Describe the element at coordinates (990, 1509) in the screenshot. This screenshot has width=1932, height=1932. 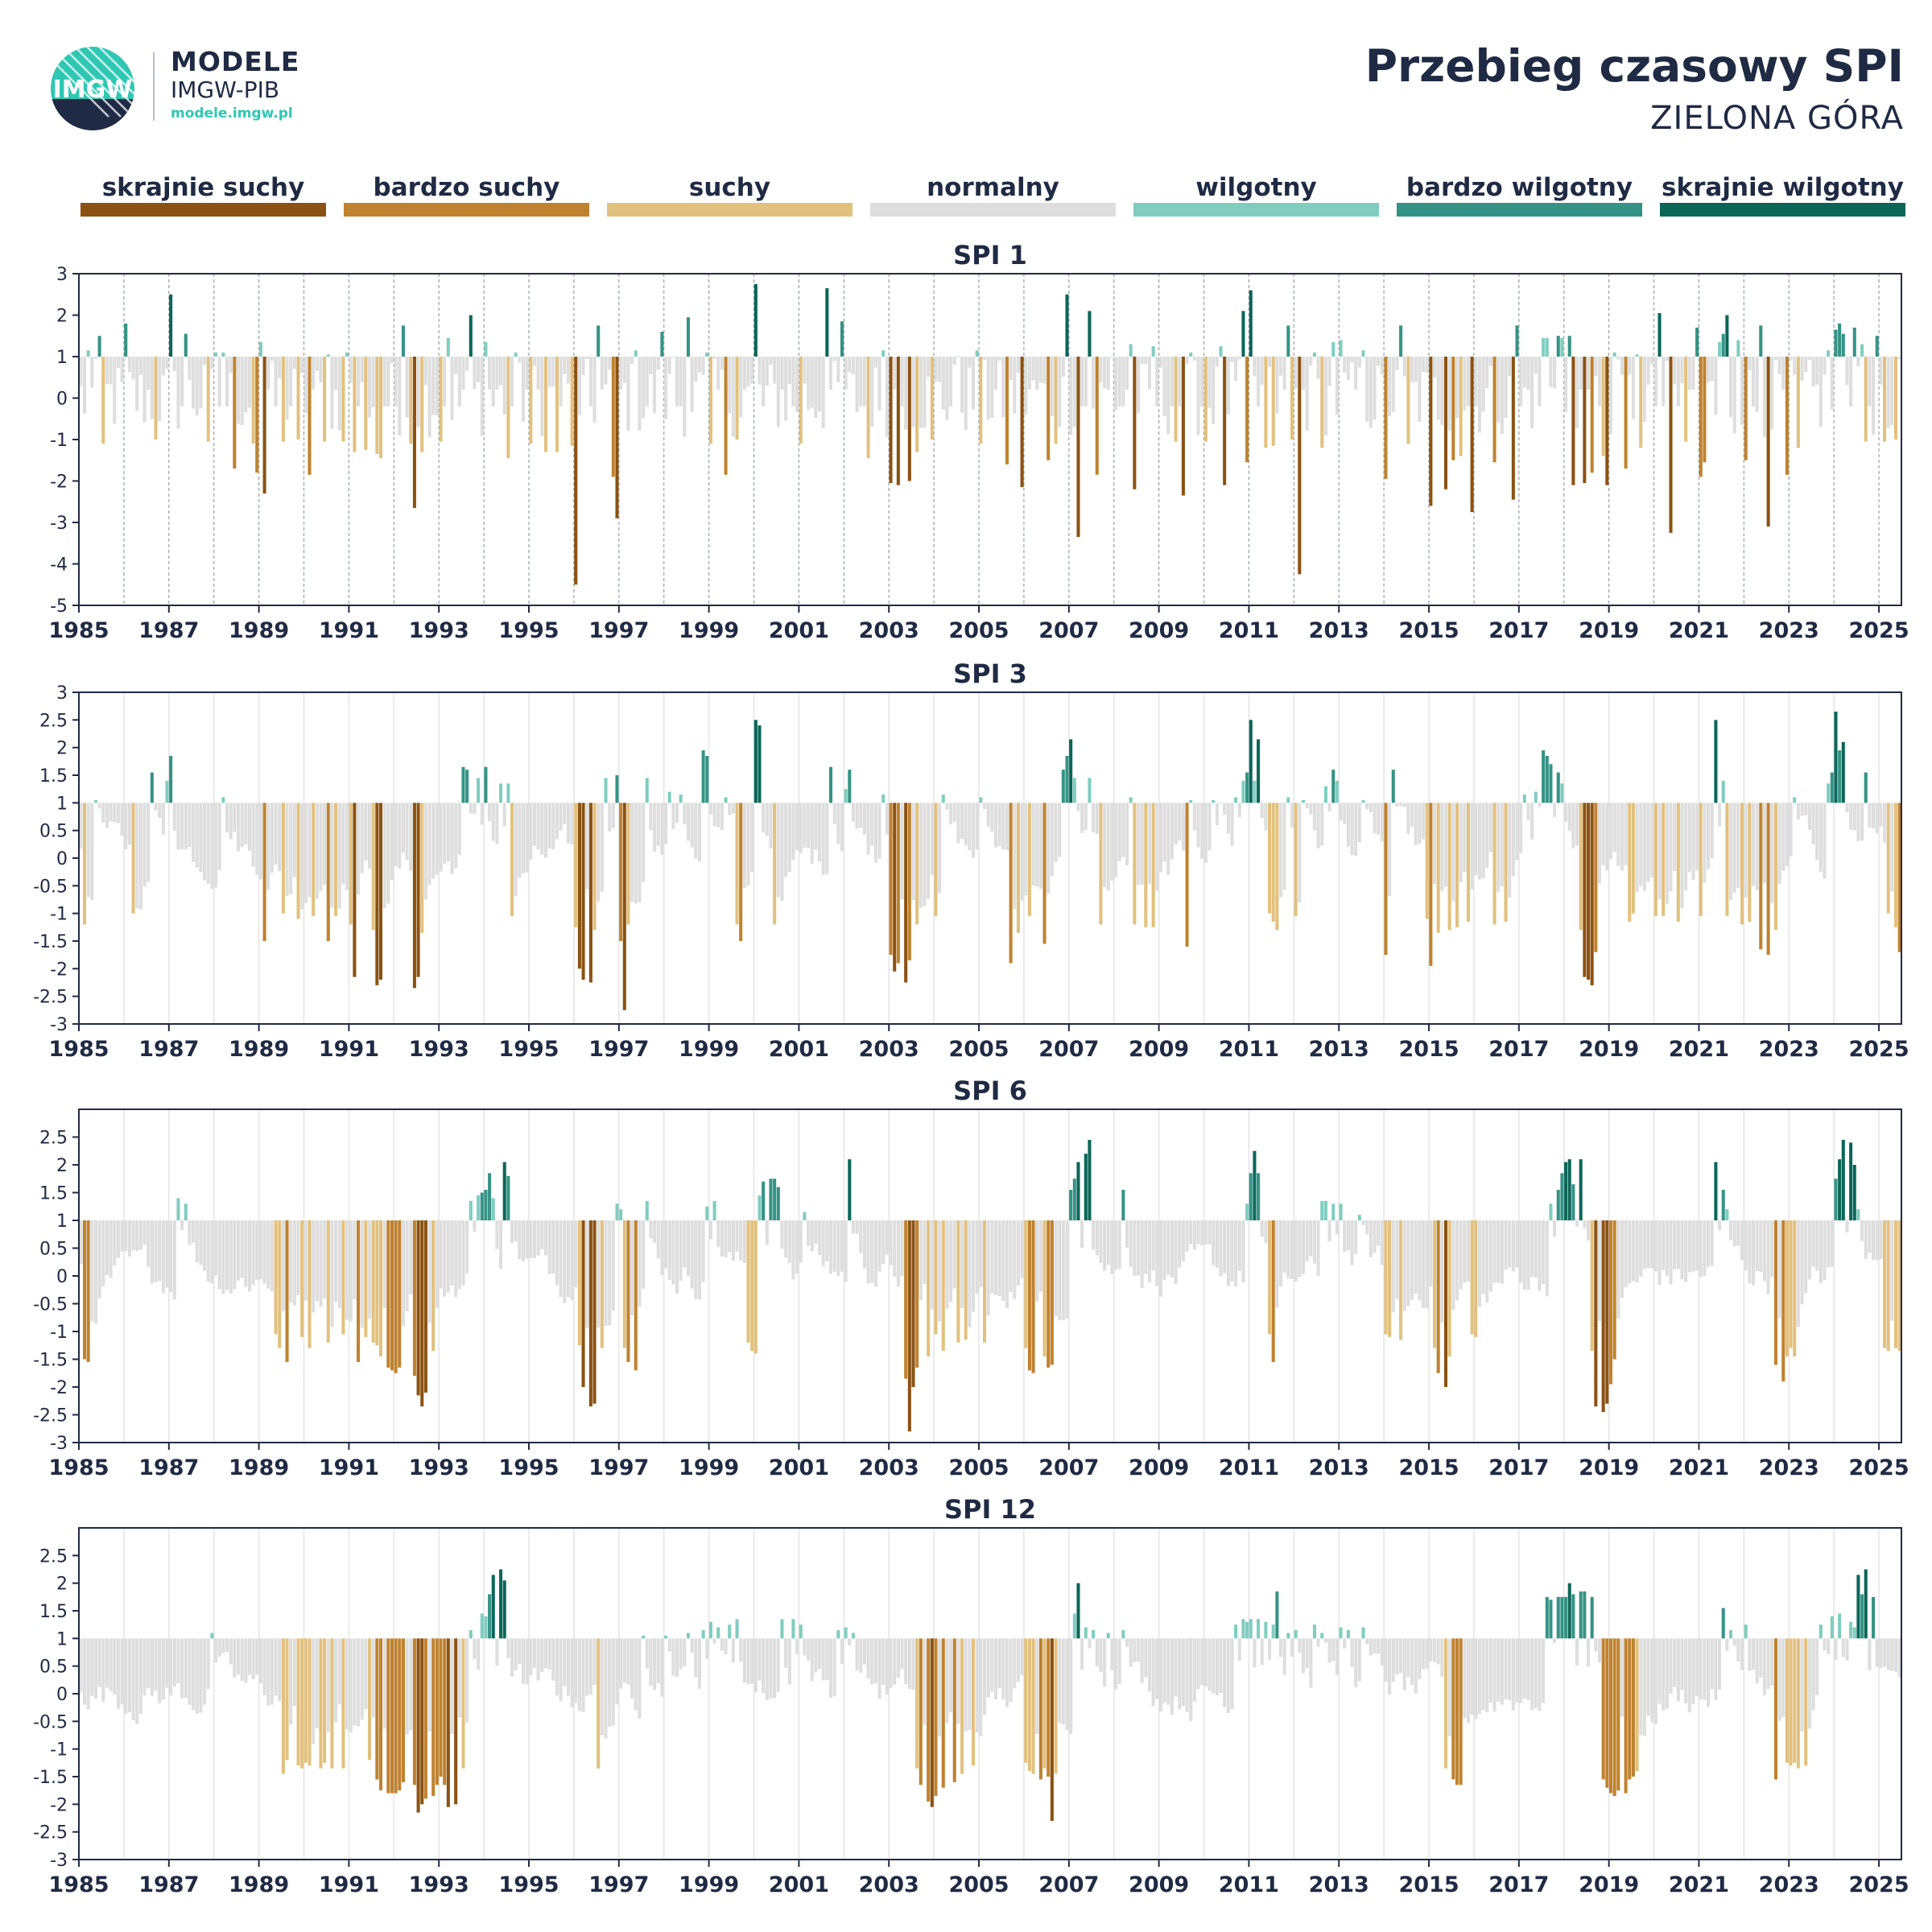
I see `panel-title: SPI 12` at that location.